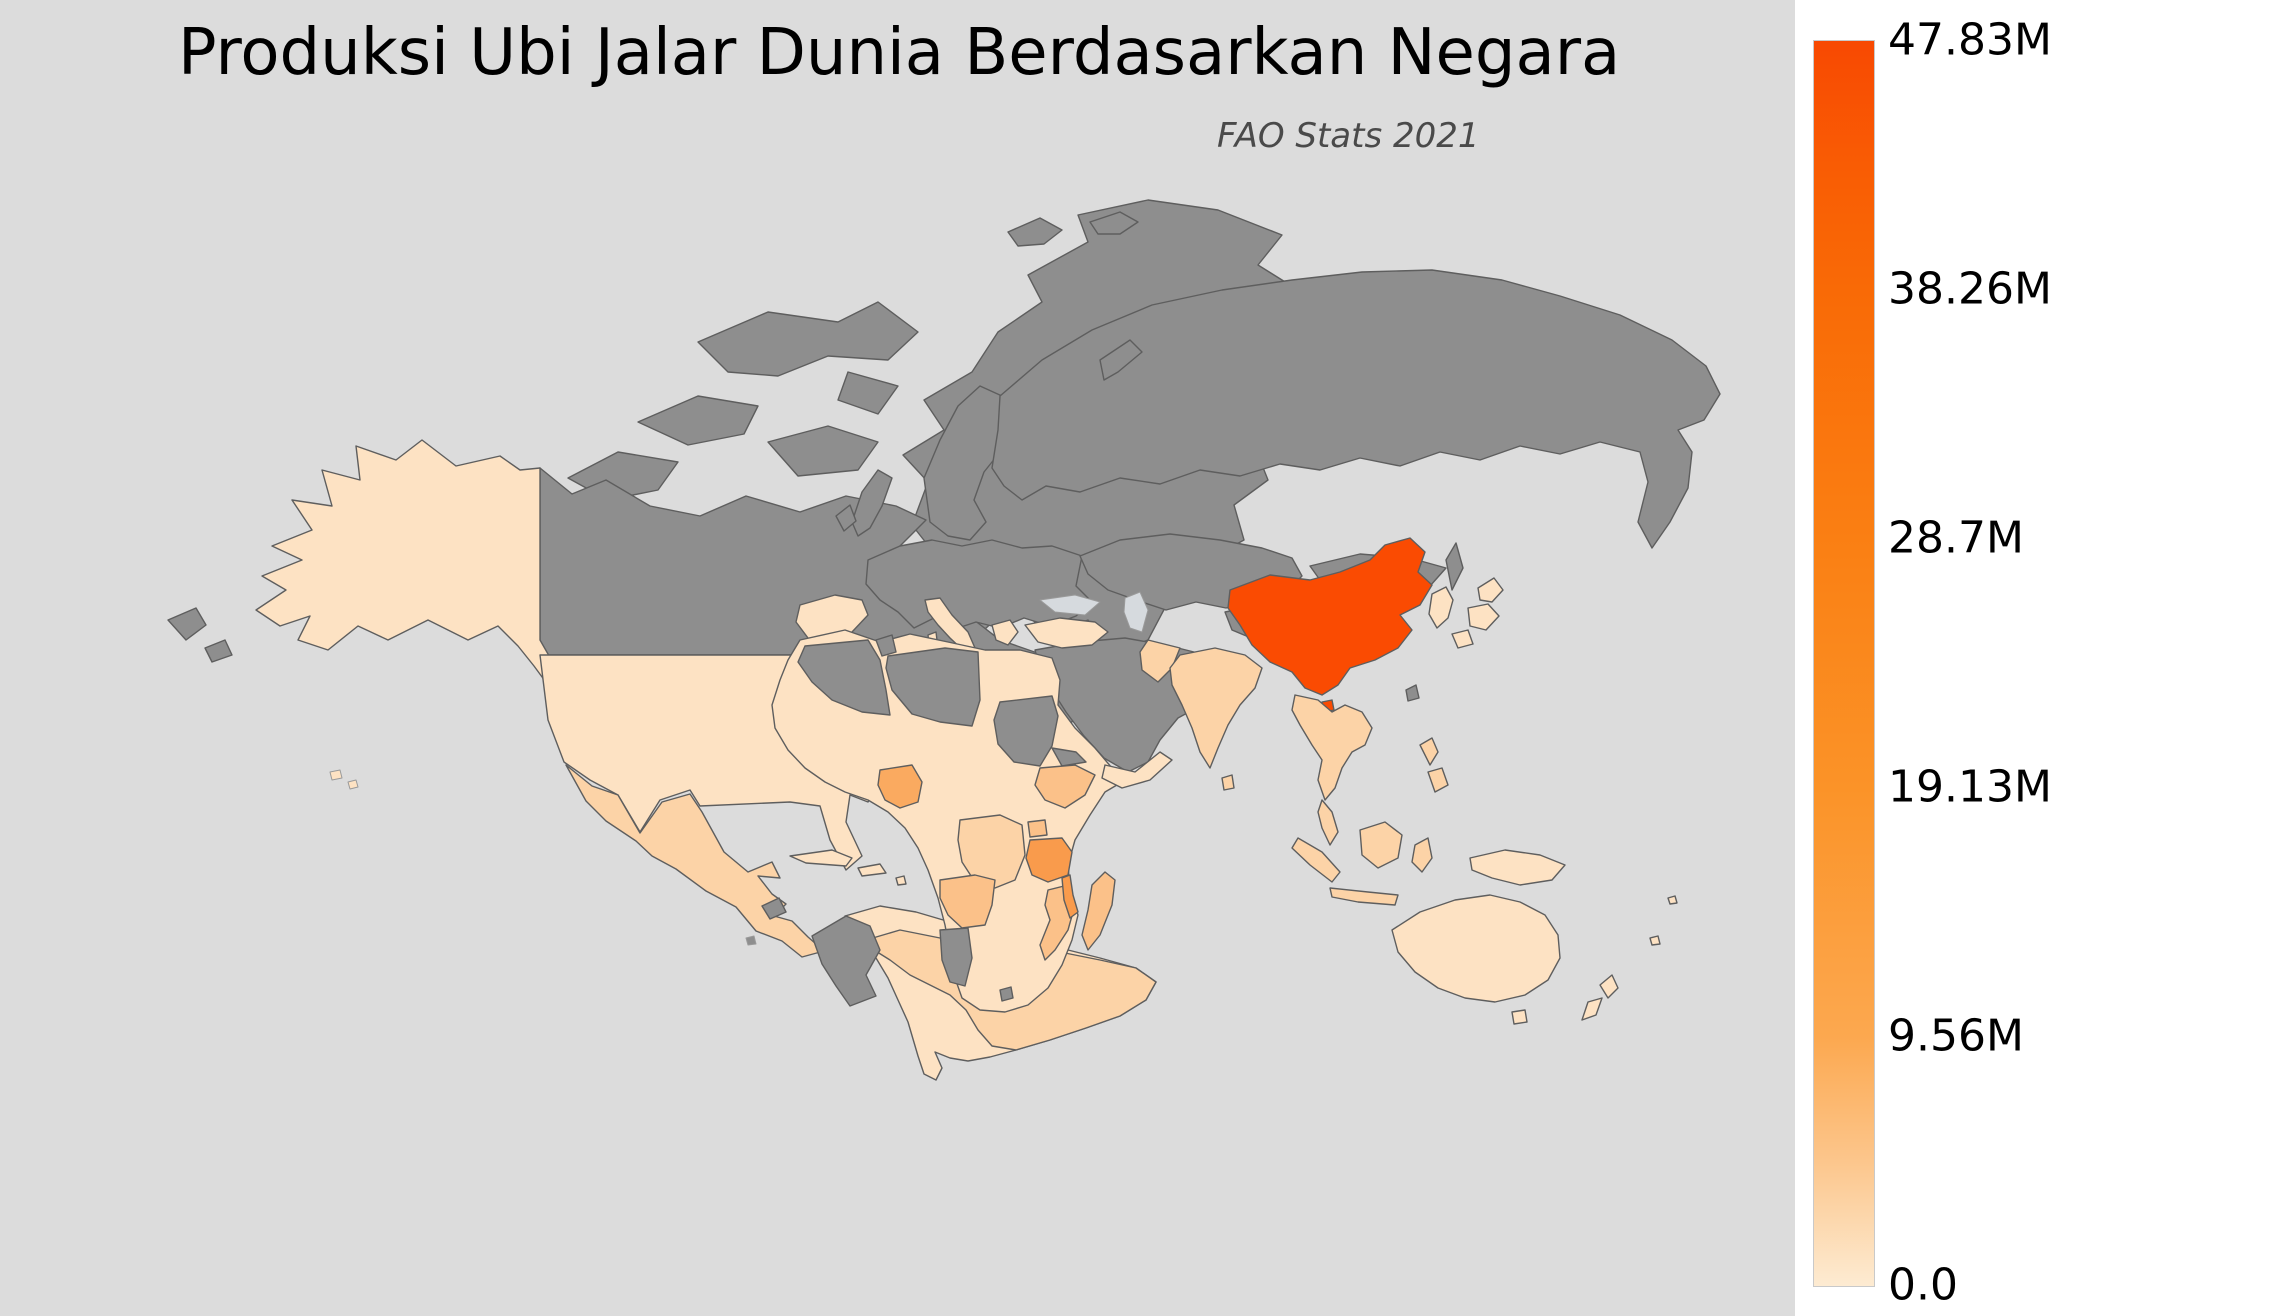  Describe the element at coordinates (1483, 617) in the screenshot. I see `japan-honshu` at that location.